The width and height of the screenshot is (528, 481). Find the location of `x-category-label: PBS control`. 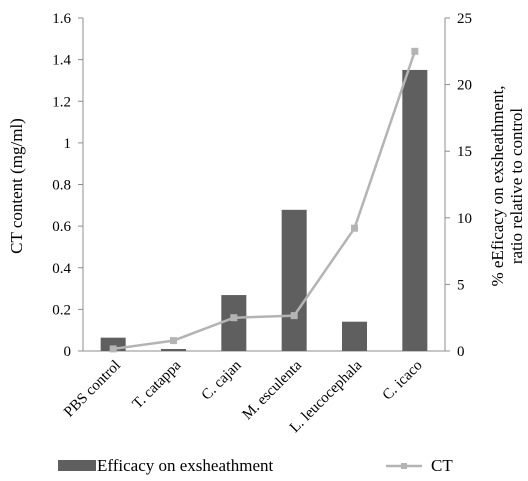

x-category-label: PBS control is located at coordinates (92, 389).